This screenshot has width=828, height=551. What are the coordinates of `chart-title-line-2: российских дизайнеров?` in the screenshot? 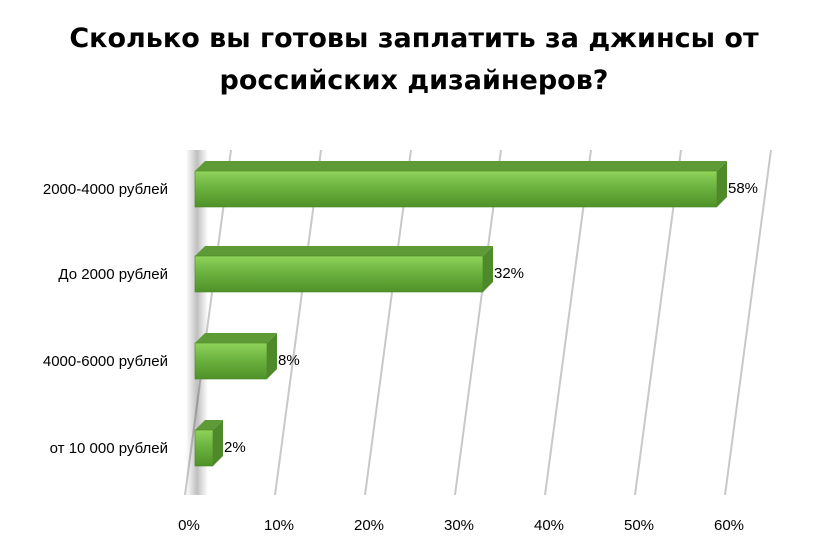 It's located at (414, 80).